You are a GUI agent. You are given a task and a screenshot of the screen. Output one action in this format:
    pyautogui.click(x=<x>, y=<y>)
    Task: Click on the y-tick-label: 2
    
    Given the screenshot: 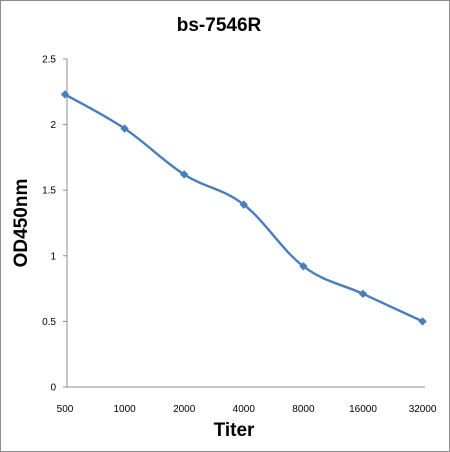 What is the action you would take?
    pyautogui.click(x=53, y=125)
    